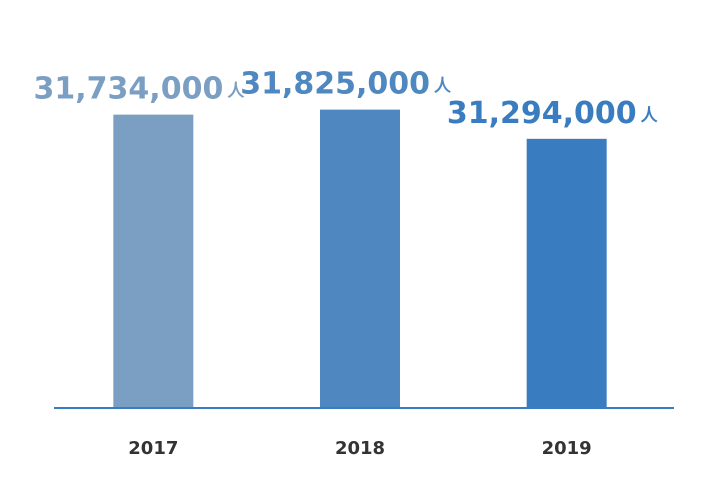 The width and height of the screenshot is (728, 496). What do you see at coordinates (129, 89) in the screenshot?
I see `value-label: 31,734,000` at bounding box center [129, 89].